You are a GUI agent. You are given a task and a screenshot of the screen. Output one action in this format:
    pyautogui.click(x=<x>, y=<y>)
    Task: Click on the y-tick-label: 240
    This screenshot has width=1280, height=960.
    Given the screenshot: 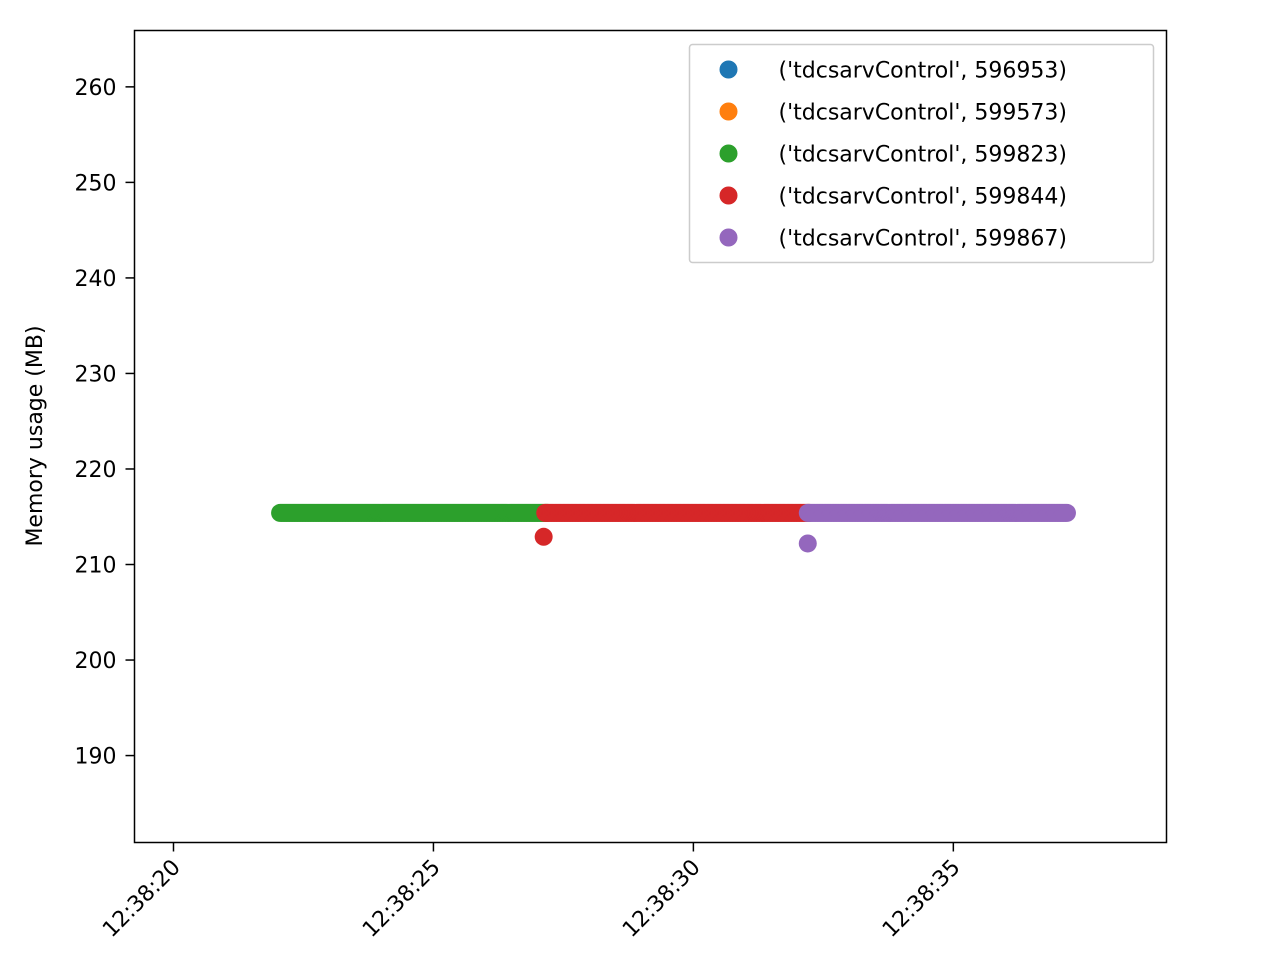 What is the action you would take?
    pyautogui.click(x=96, y=279)
    